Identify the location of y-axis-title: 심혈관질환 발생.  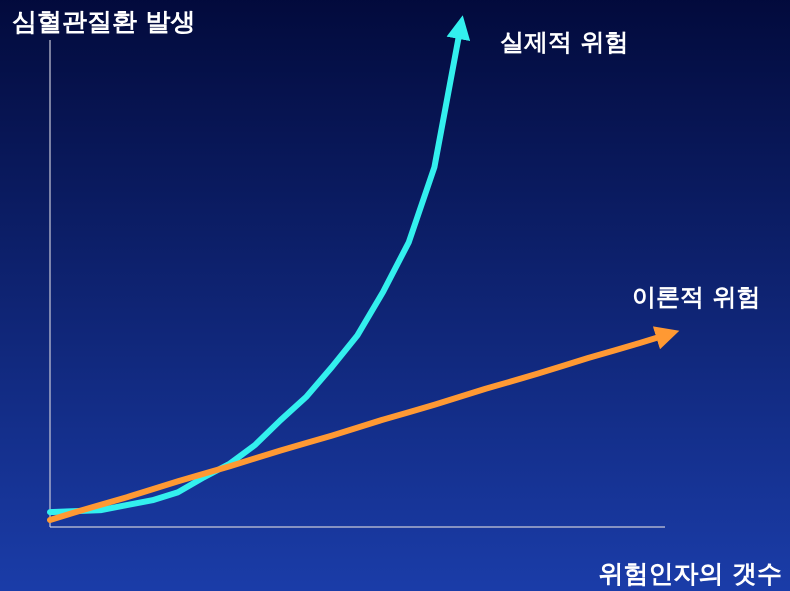
(104, 21).